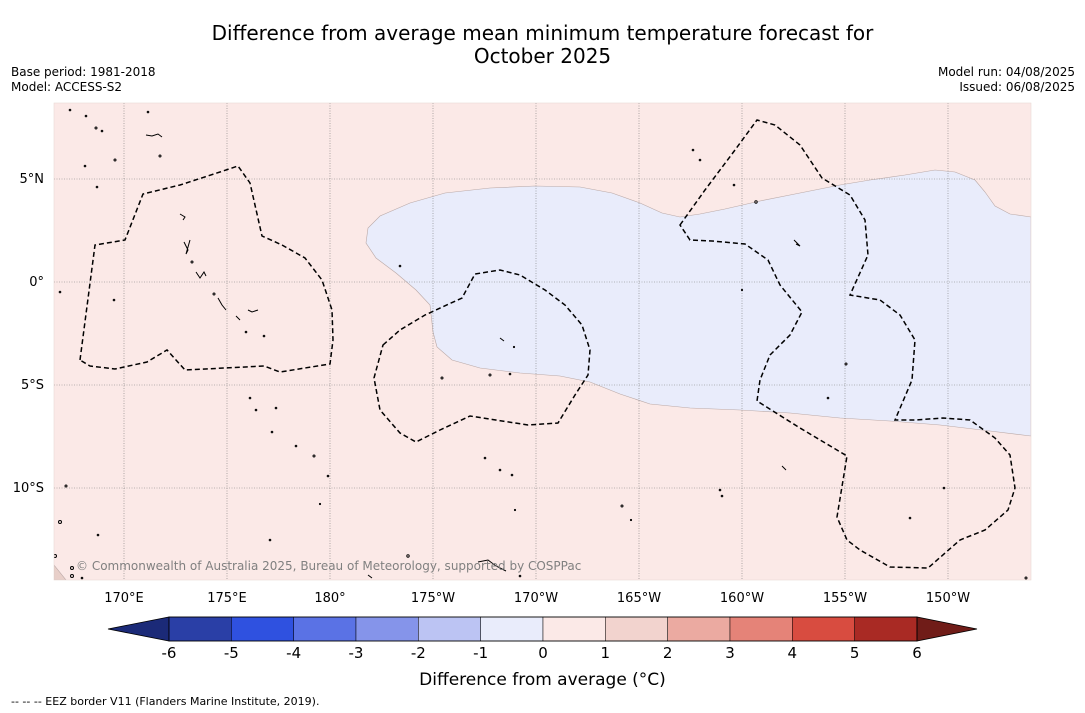 The image size is (1085, 713). What do you see at coordinates (231, 653) in the screenshot?
I see `colorbar-tick-label: -5` at bounding box center [231, 653].